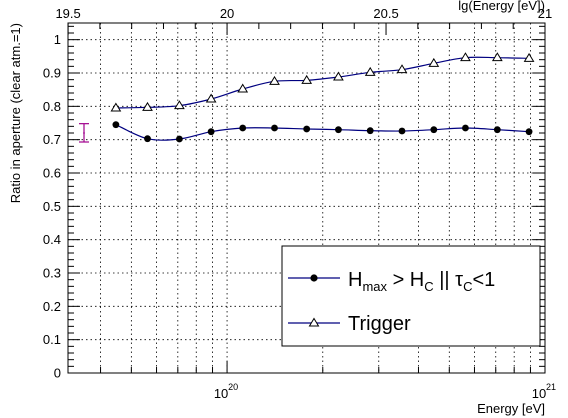 This screenshot has width=568, height=418. Describe the element at coordinates (511, 408) in the screenshot. I see `x-axis-title: Energy [eV]` at that location.